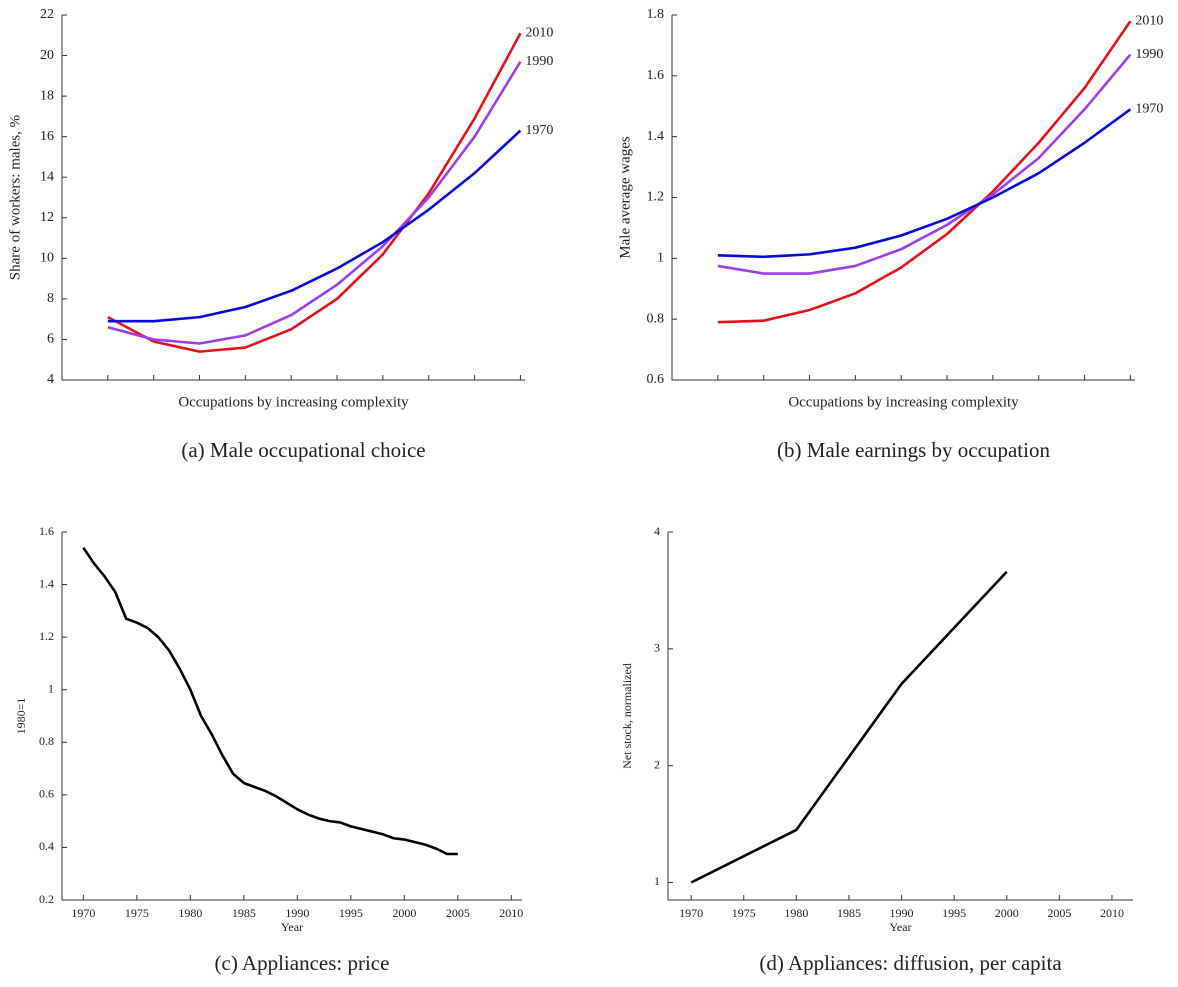 This screenshot has height=987, width=1178. Describe the element at coordinates (47, 258) in the screenshot. I see `y-tick-label: 10` at that location.